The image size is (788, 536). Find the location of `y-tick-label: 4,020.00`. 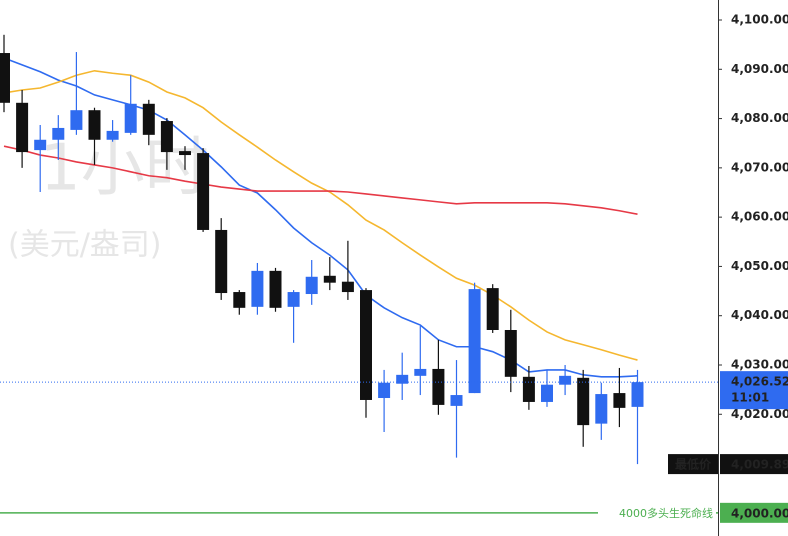

y-tick-label: 4,020.00 is located at coordinates (759, 414).